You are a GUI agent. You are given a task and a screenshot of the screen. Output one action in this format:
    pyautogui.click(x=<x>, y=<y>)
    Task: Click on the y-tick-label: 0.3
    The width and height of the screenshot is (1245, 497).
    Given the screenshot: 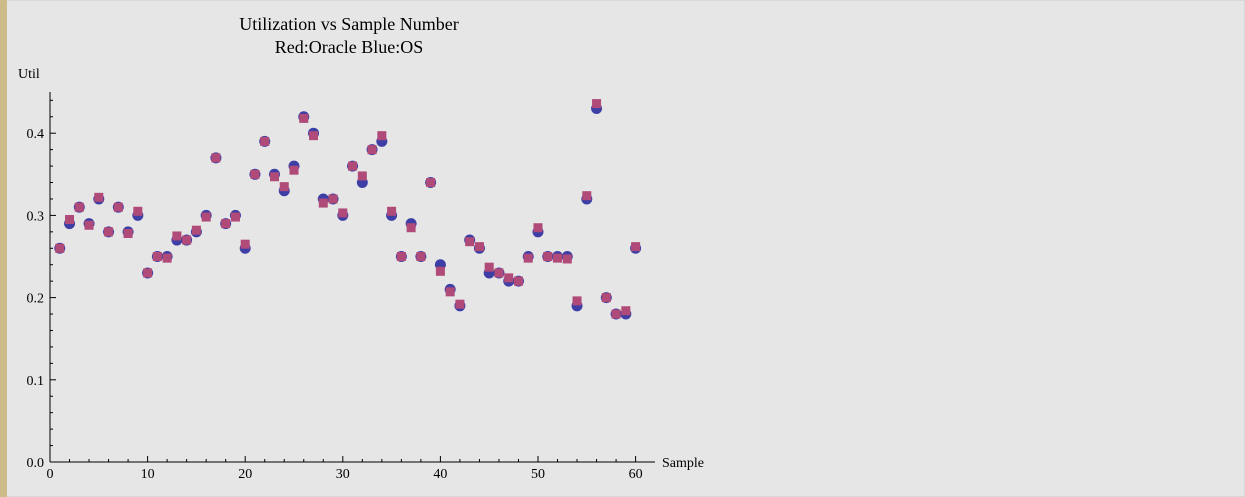 What is the action you would take?
    pyautogui.click(x=36, y=216)
    